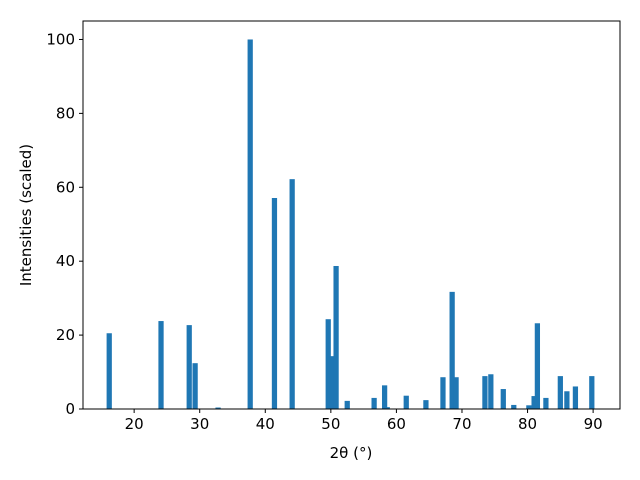 The width and height of the screenshot is (640, 480). What do you see at coordinates (351, 453) in the screenshot?
I see `x-axis-label: 2θ (°)` at bounding box center [351, 453].